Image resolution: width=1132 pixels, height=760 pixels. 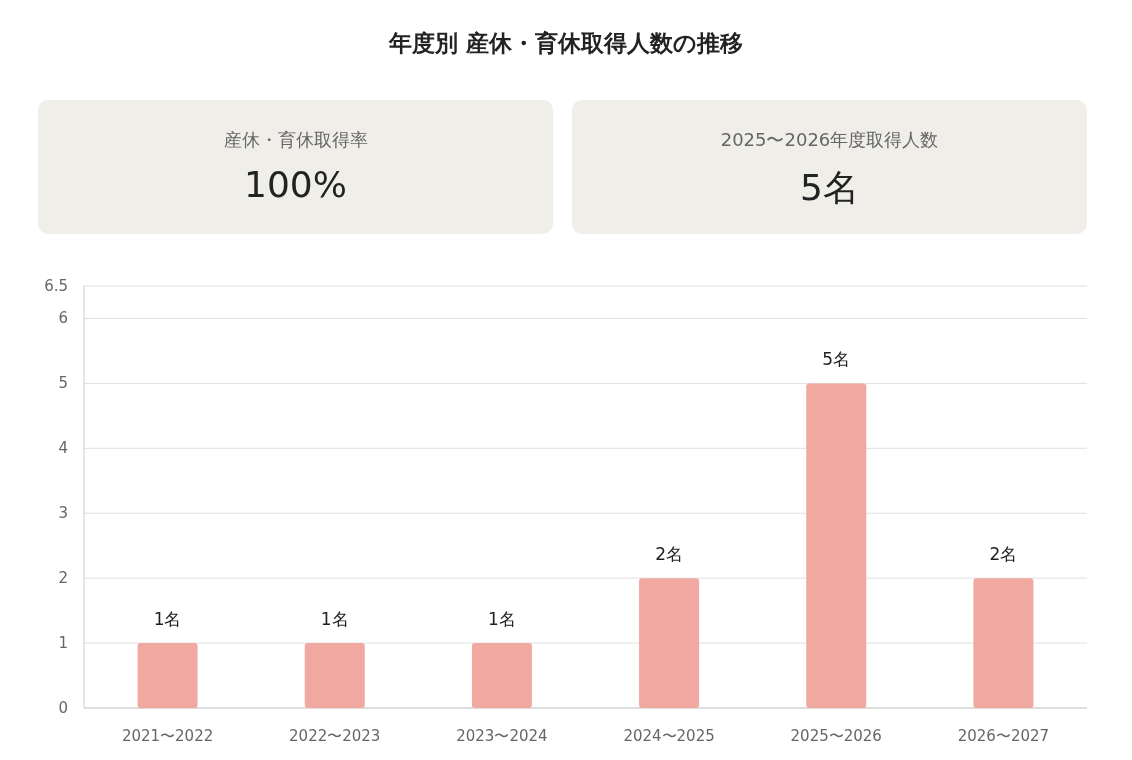 What do you see at coordinates (1003, 736) in the screenshot?
I see `x-tick-label: 2026〜2027` at bounding box center [1003, 736].